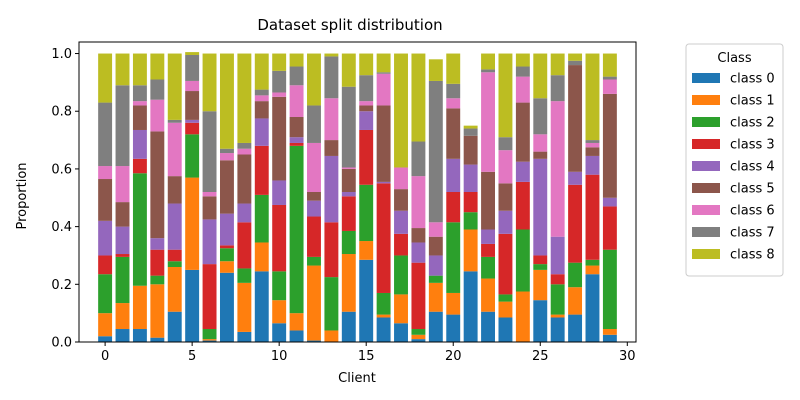 This screenshot has height=400, width=800. Describe the element at coordinates (627, 356) in the screenshot. I see `x-tick-label: 30` at that location.